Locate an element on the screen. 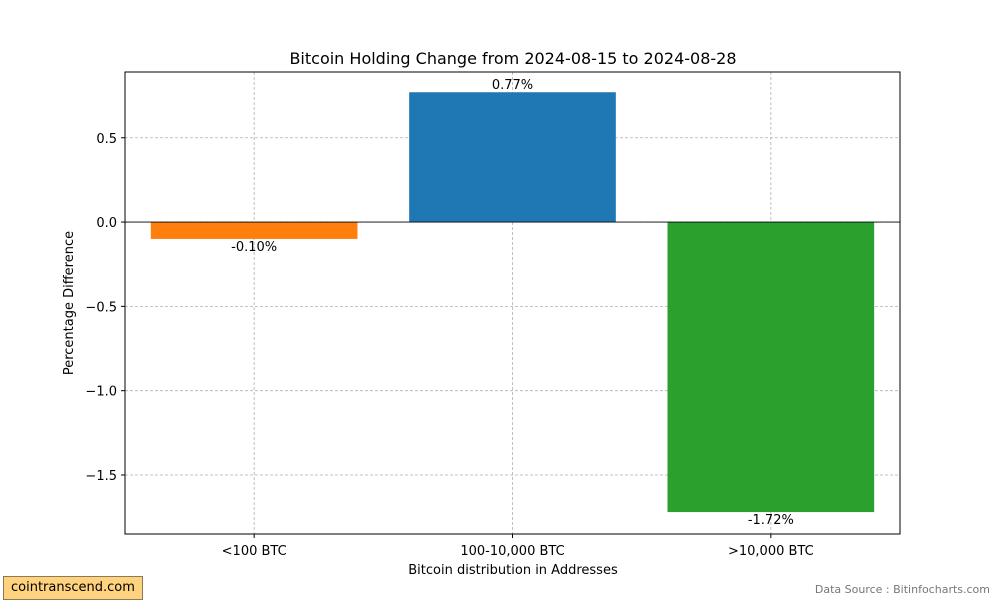 Image resolution: width=1000 pixels, height=600 pixels. bar-value-label: -0.10% is located at coordinates (254, 247).